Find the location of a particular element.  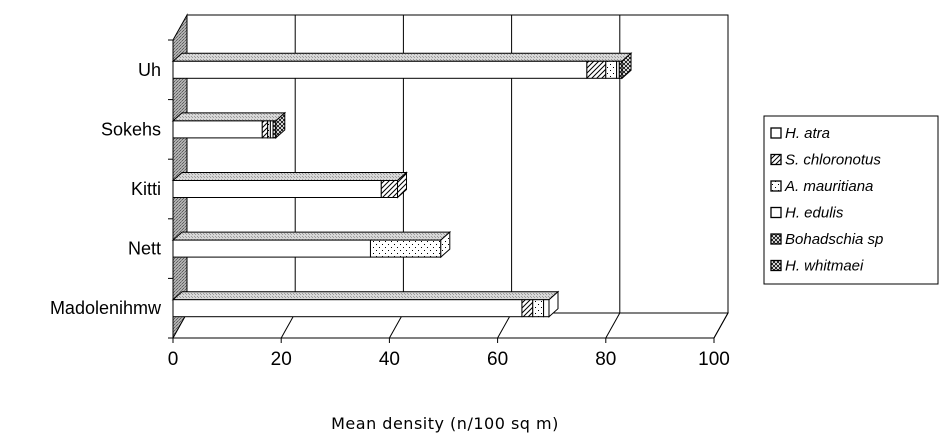

x-tick-label: 100 is located at coordinates (714, 359).